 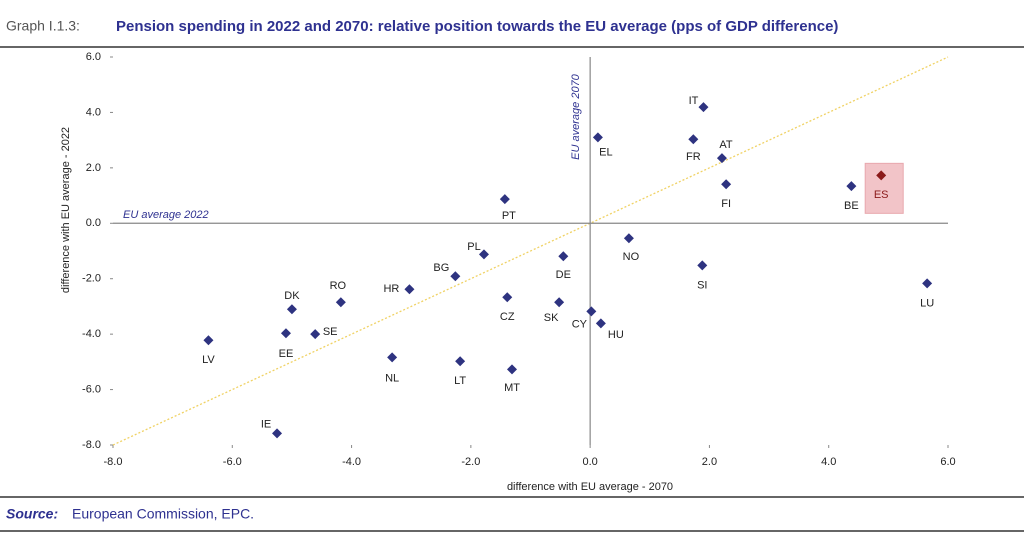 What do you see at coordinates (266, 424) in the screenshot?
I see `point-label: IE` at bounding box center [266, 424].